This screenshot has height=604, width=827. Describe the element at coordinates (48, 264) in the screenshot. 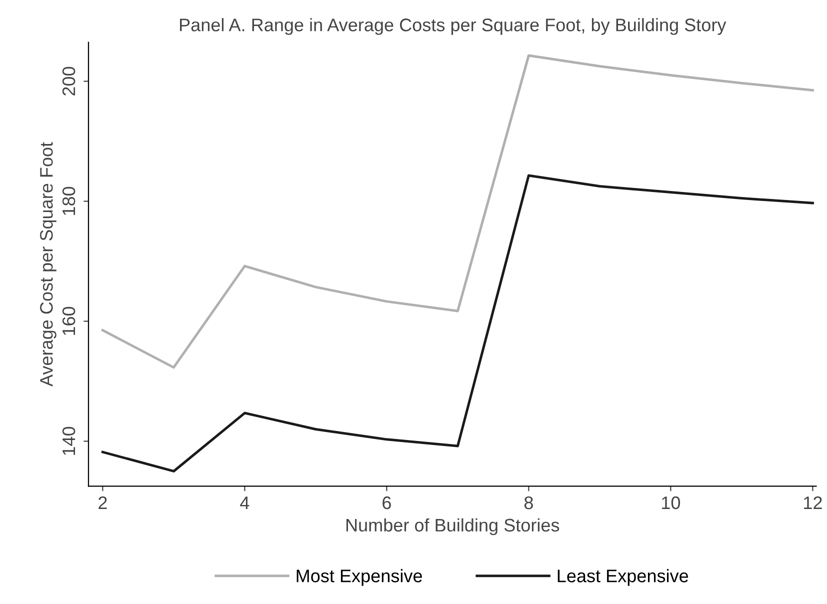

I see `y-axis-title: Average Cost per Square Foot` at that location.